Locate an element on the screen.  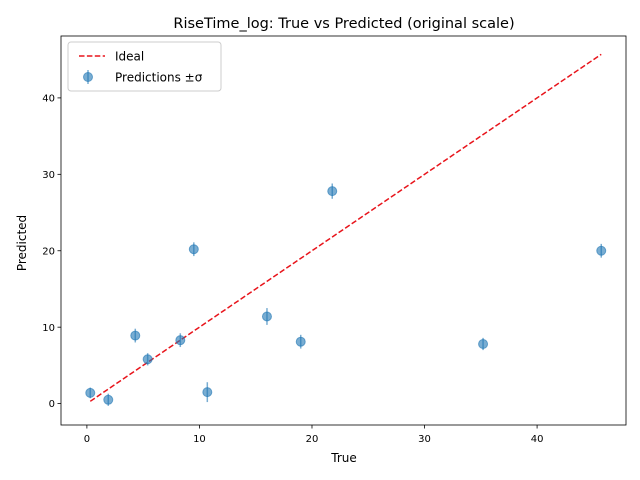
x-tick-label: 10 is located at coordinates (199, 439).